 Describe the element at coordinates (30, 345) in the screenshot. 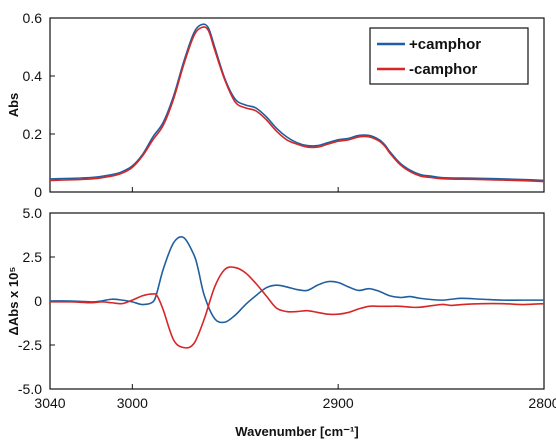

I see `y-tick-label: -2.5` at that location.